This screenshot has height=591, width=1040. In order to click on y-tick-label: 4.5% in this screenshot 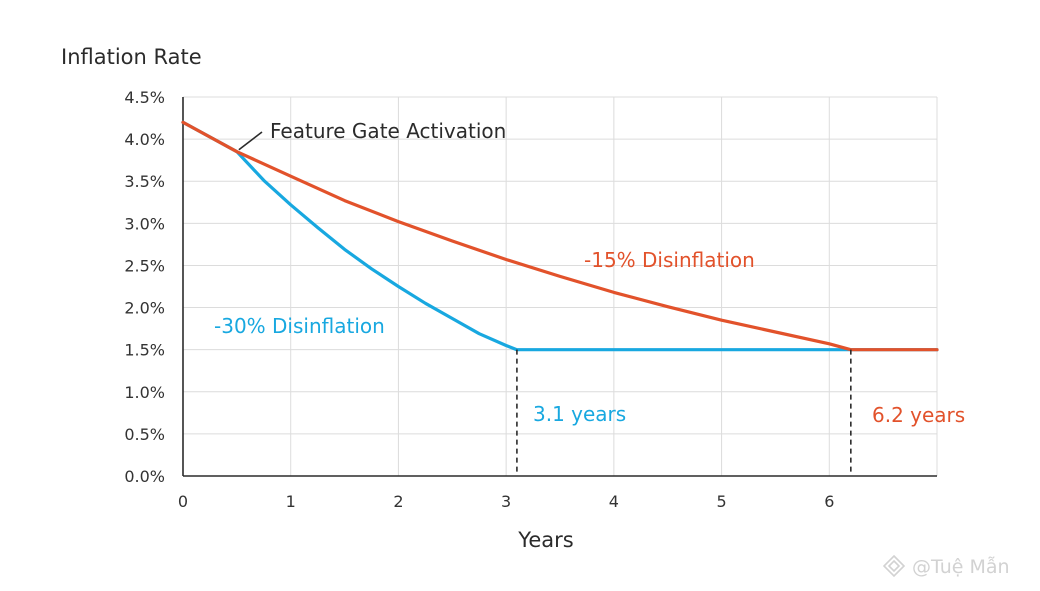, I will do `click(144, 97)`.